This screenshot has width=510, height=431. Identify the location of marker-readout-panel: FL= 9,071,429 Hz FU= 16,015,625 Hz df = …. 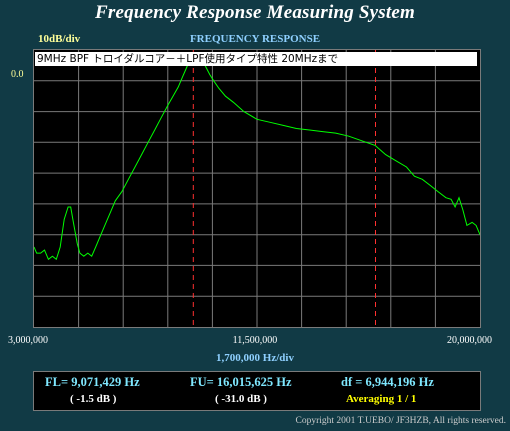
(257, 391).